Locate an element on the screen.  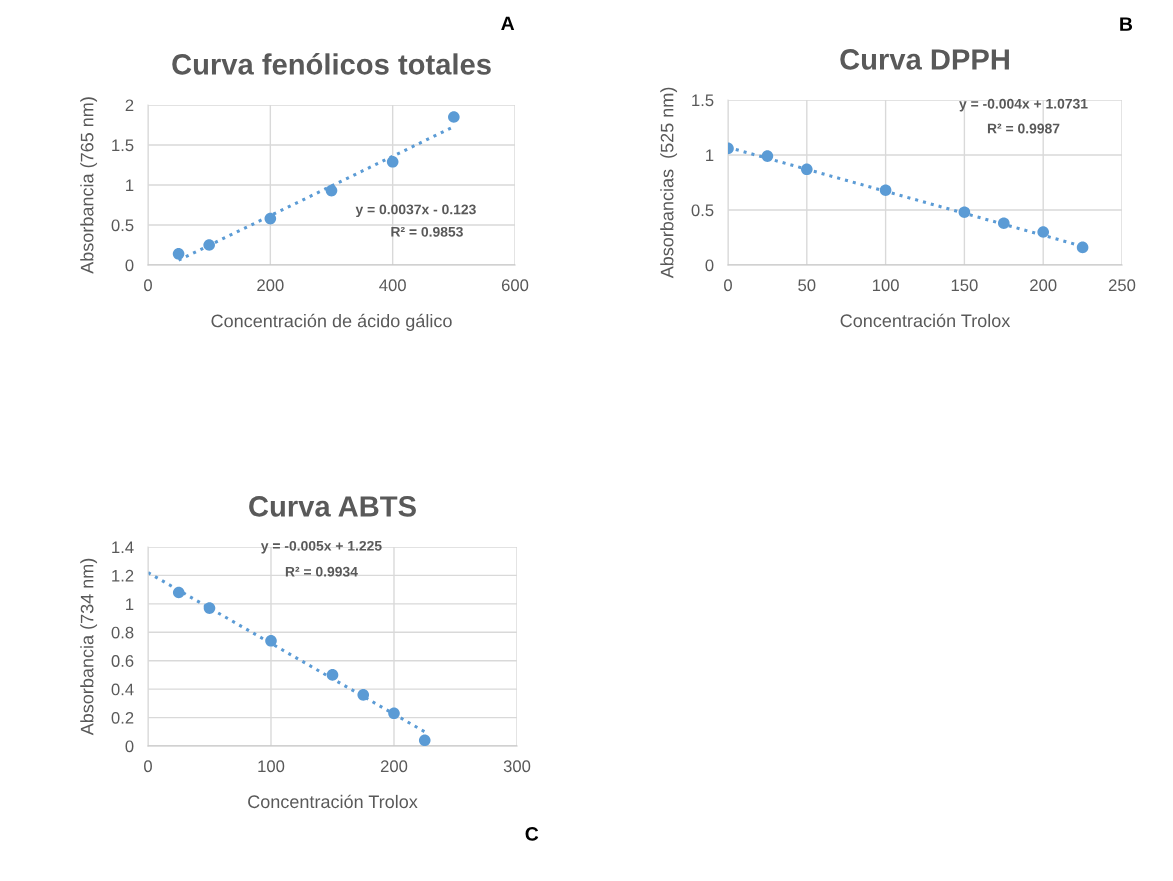
text: B is located at coordinates (1126, 24).